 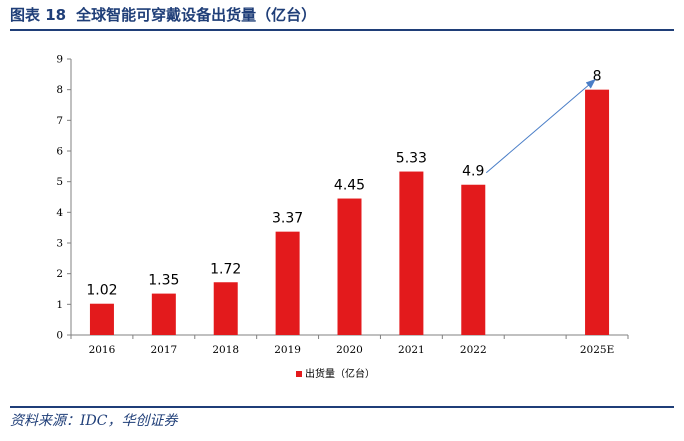 I want to click on figure-heading: 全球智能可穿戴设备出货量（亿台）, so click(x=196, y=15).